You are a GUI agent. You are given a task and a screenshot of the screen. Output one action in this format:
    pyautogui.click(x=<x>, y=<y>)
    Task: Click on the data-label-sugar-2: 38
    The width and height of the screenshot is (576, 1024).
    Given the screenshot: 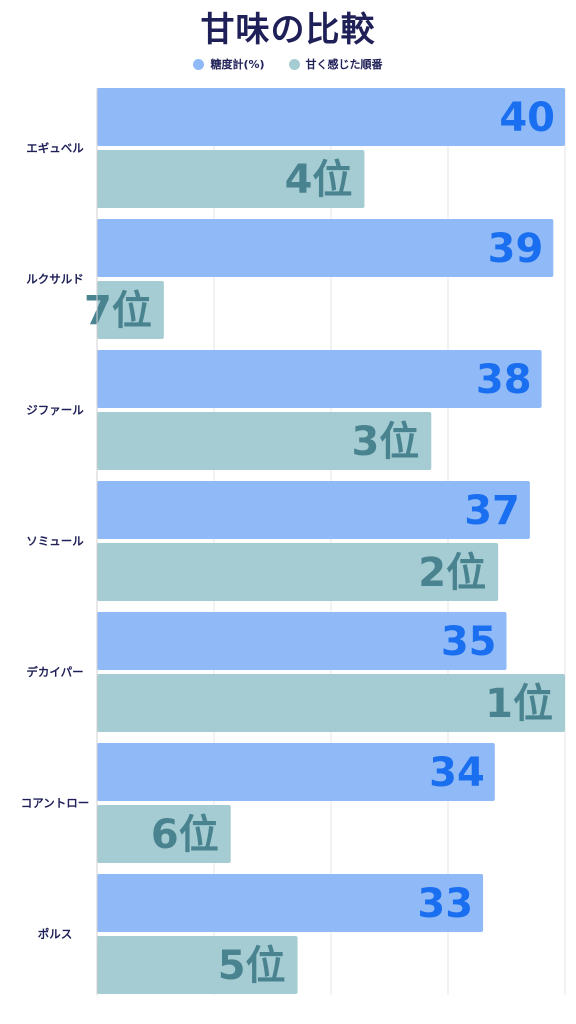 What is the action you would take?
    pyautogui.click(x=504, y=380)
    